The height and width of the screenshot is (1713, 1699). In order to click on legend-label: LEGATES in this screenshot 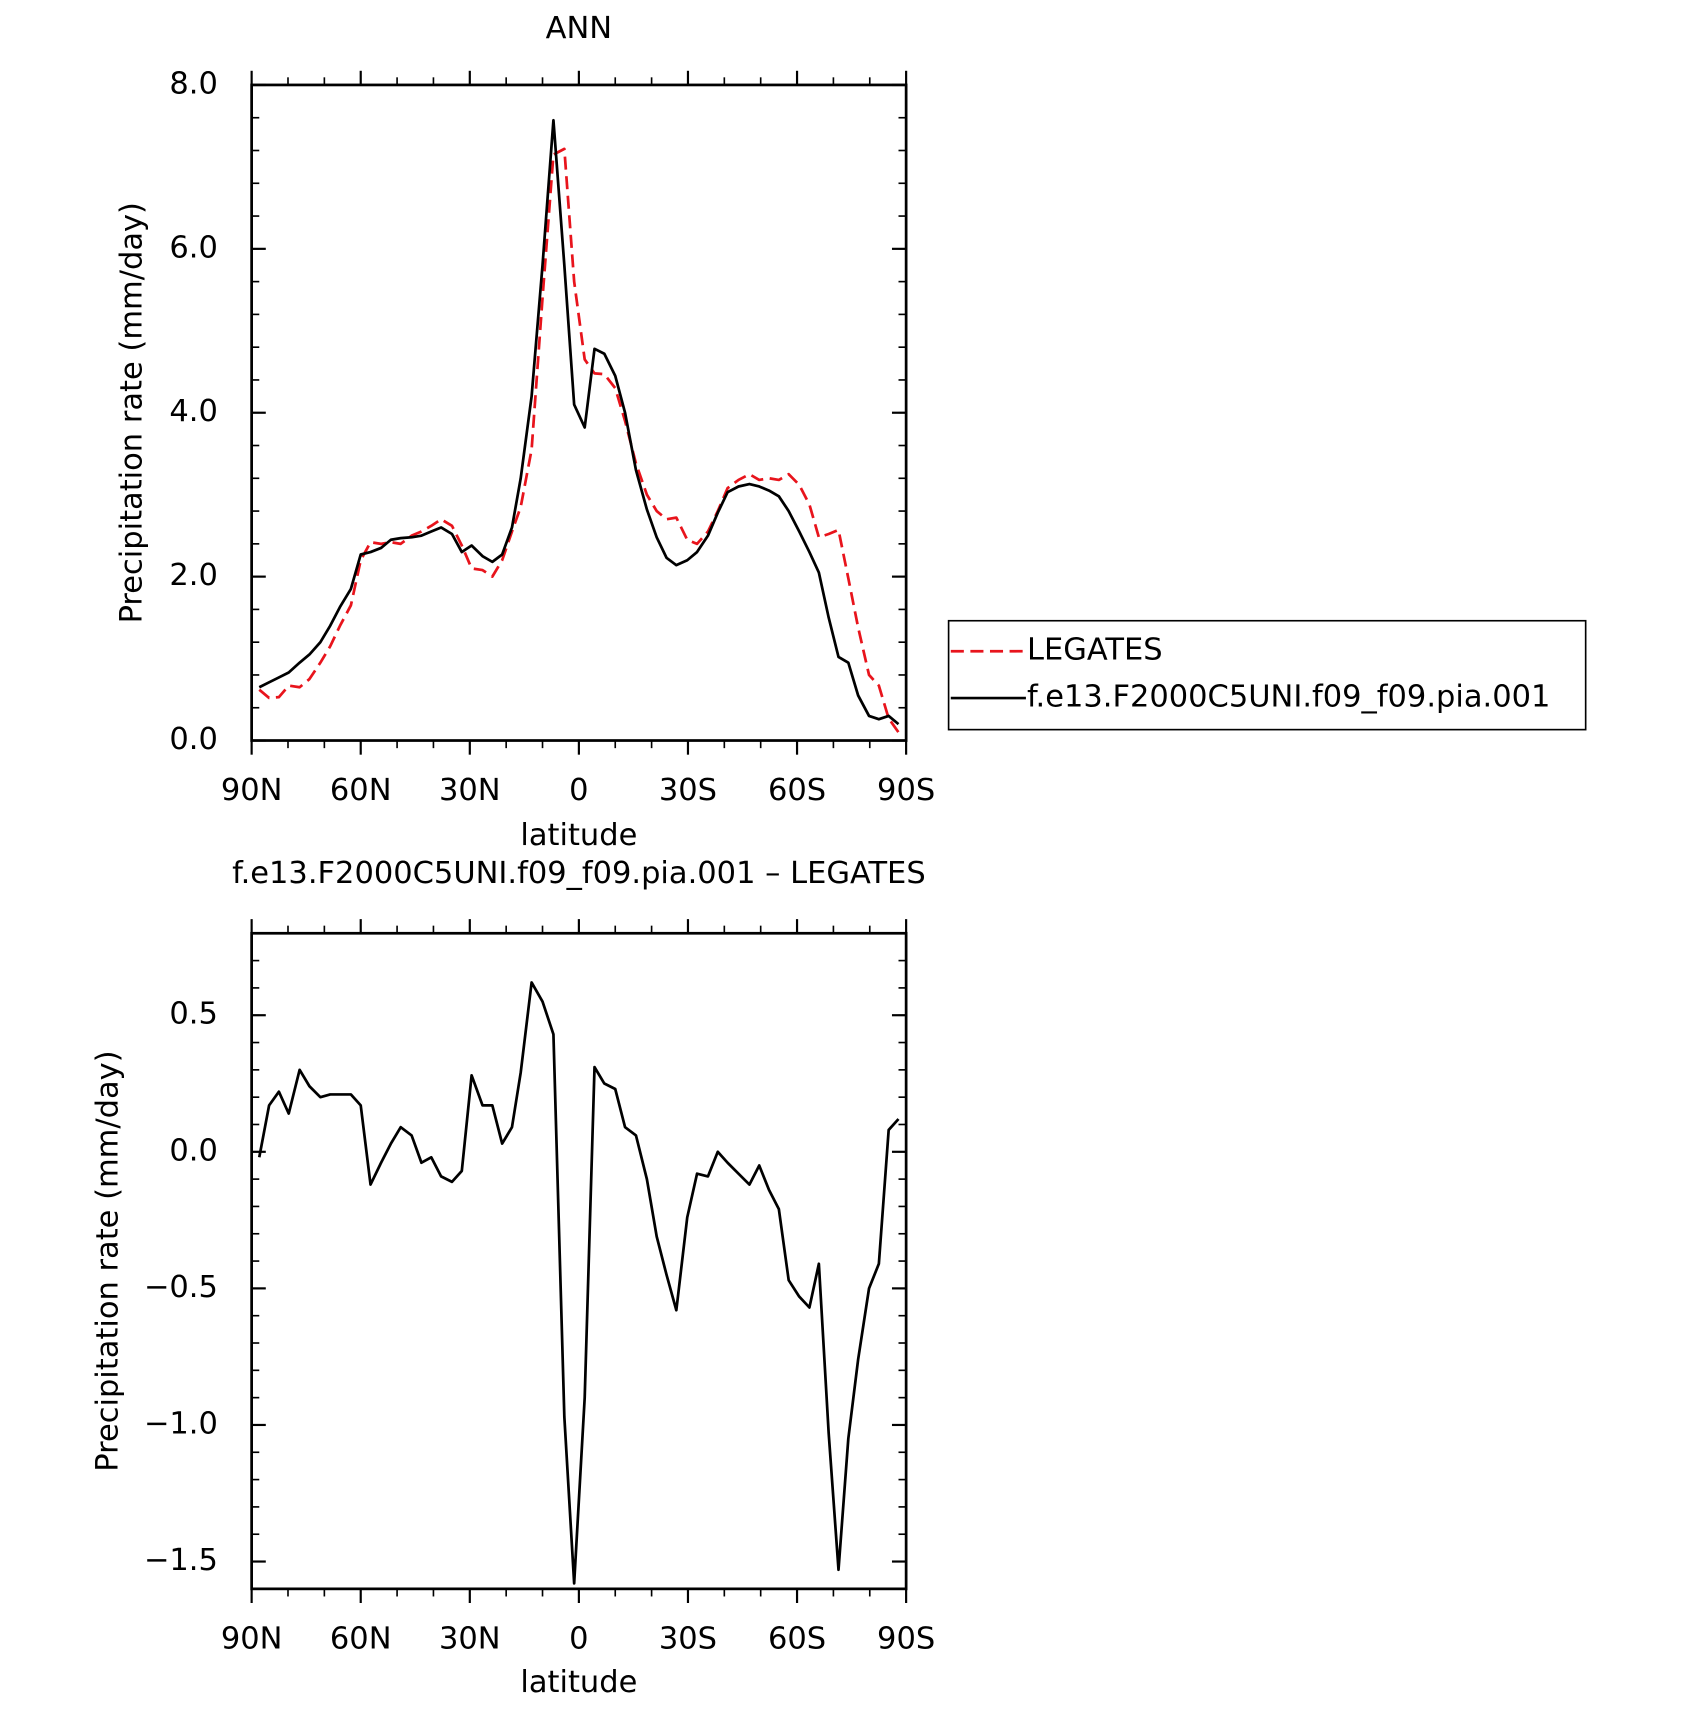, I will do `click(1095, 650)`.